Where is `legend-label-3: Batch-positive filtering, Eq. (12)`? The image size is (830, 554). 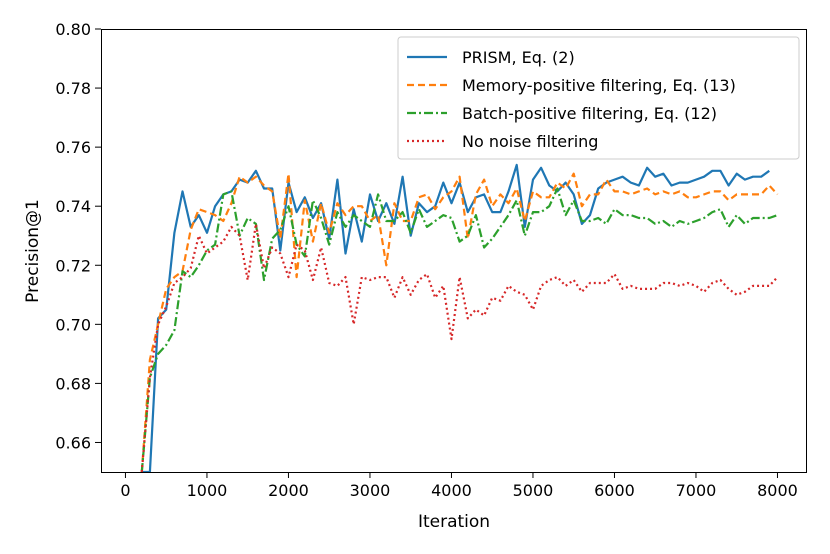 legend-label-3: Batch-positive filtering, Eq. (12) is located at coordinates (589, 113).